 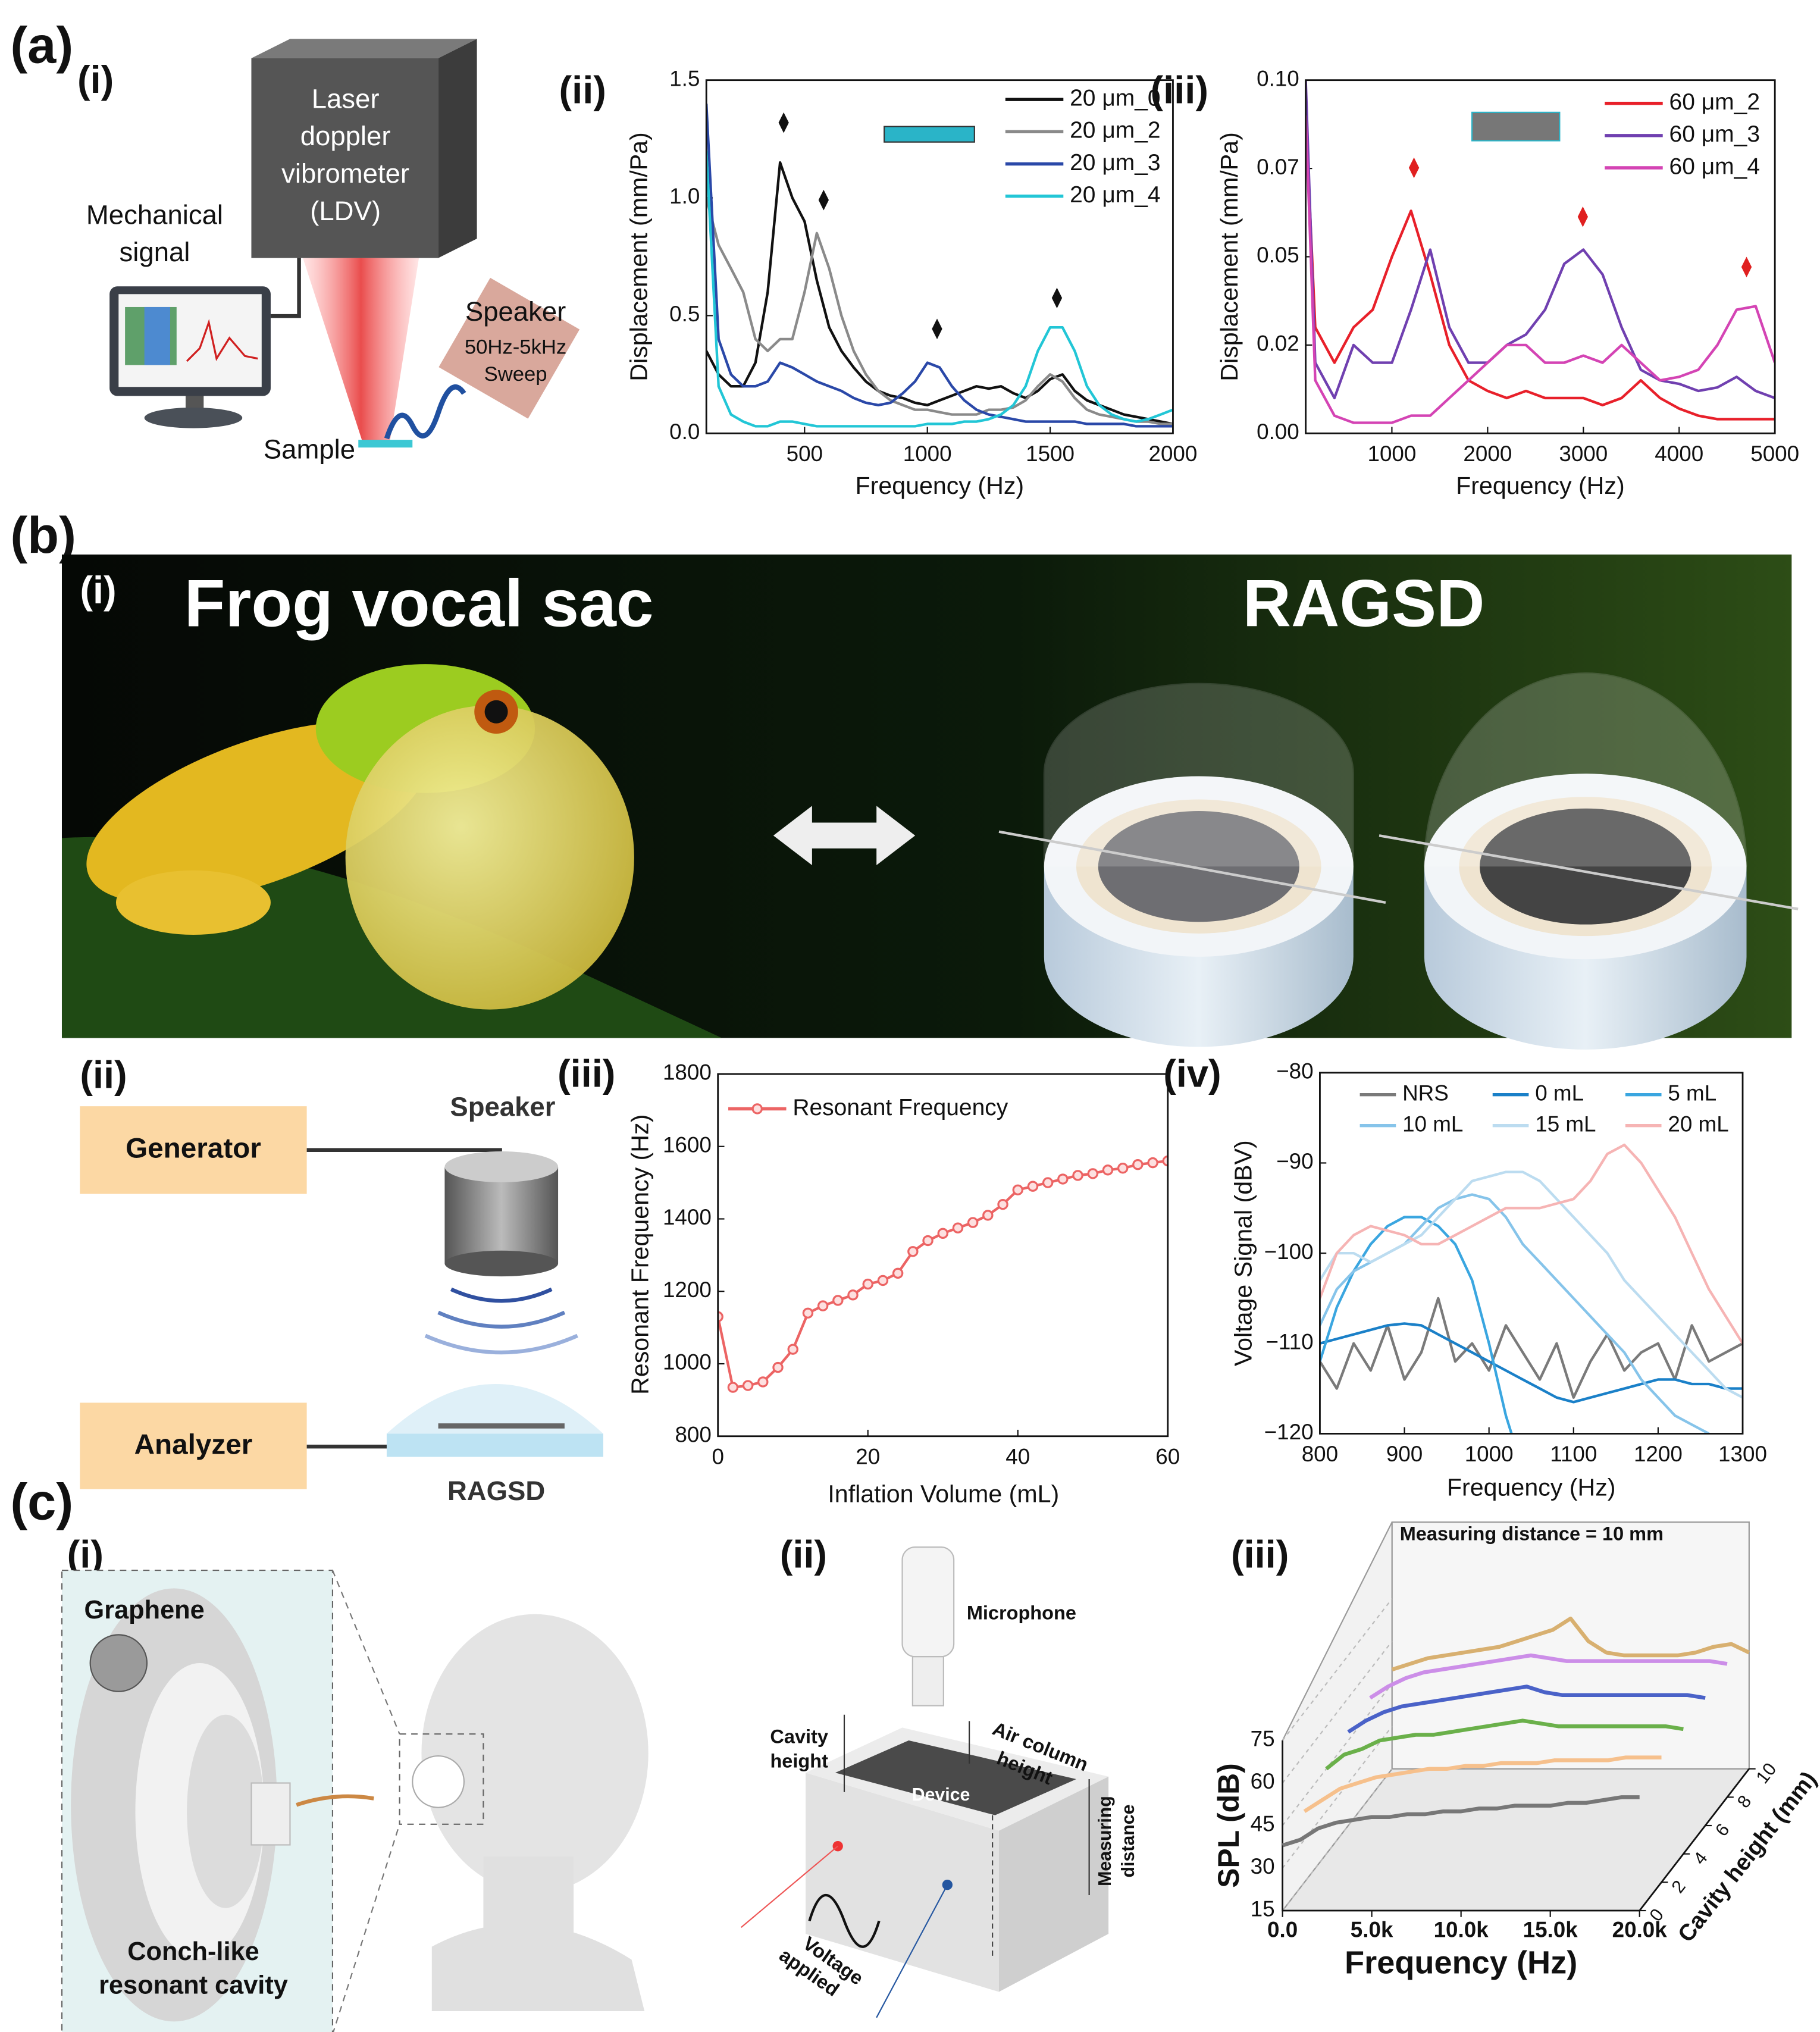 What do you see at coordinates (1565, 1124) in the screenshot?
I see `legend-label: 15 mL` at bounding box center [1565, 1124].